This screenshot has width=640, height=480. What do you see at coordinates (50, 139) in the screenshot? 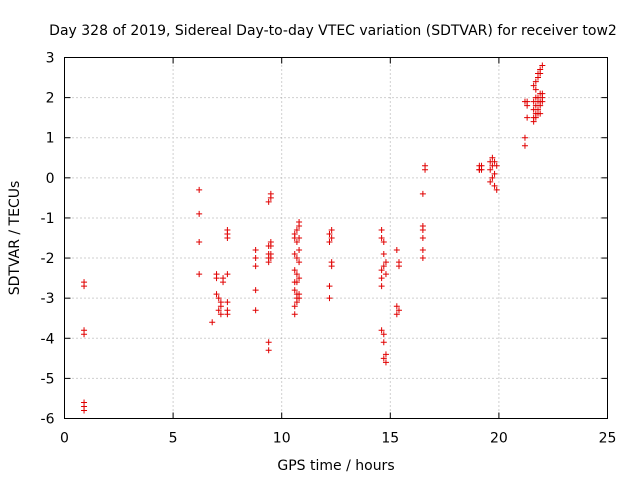
I see `y-tick-label: 1` at bounding box center [50, 139].